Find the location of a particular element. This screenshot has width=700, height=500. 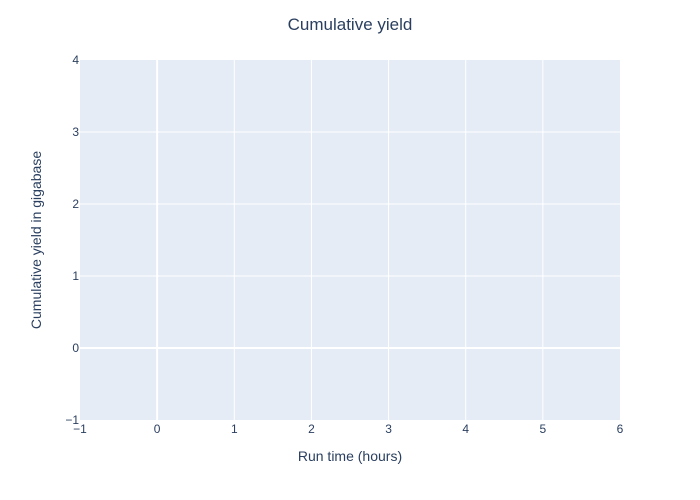

y-tick-label: −1 is located at coordinates (72, 420).